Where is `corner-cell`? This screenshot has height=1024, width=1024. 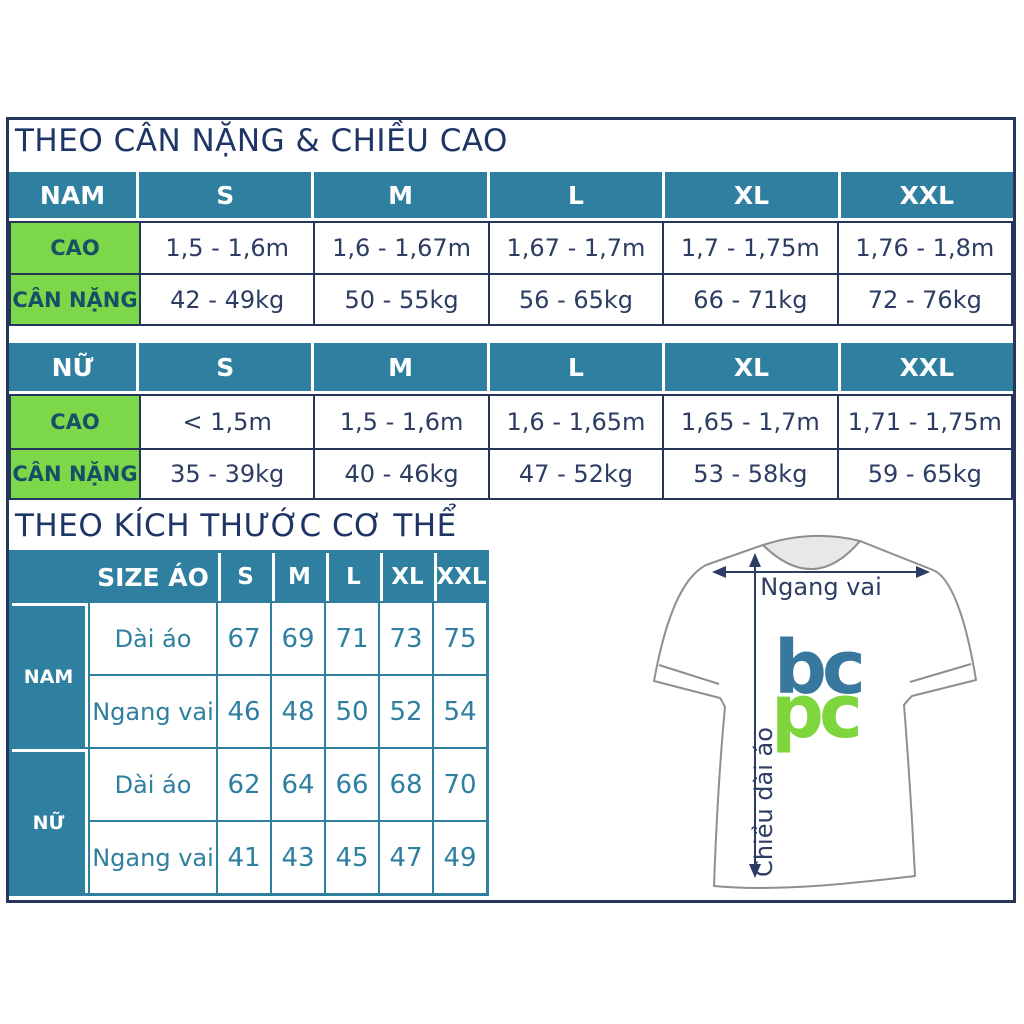 corner-cell is located at coordinates (50, 577).